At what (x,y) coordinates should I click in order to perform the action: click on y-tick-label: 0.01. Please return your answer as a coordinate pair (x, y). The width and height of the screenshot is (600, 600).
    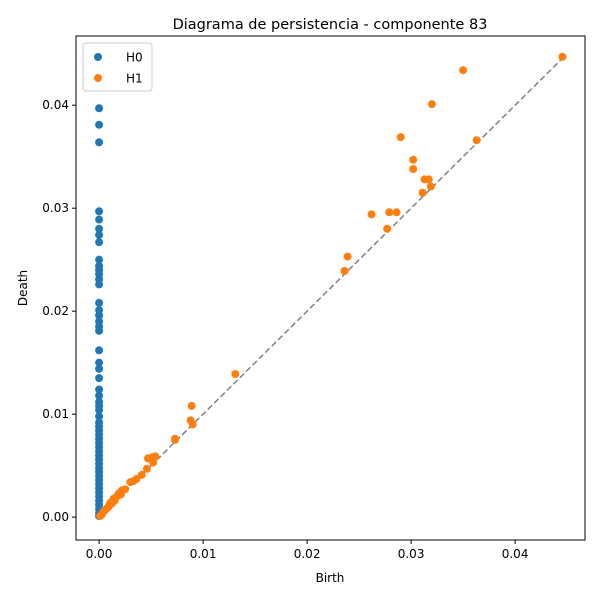
    Looking at the image, I should click on (55, 414).